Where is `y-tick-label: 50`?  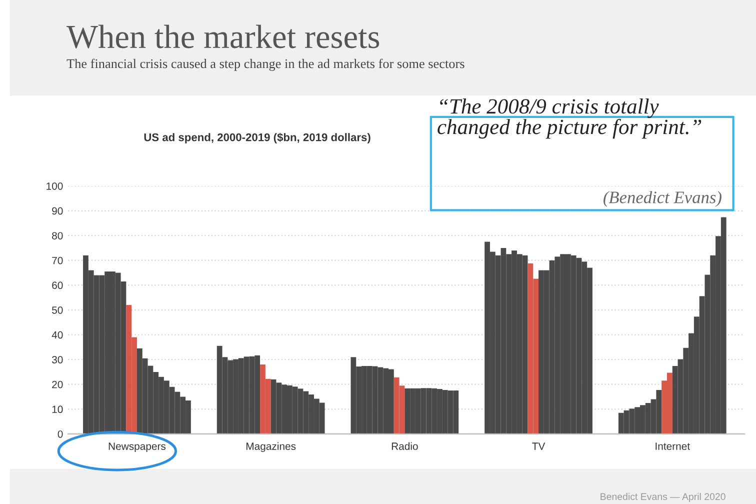 y-tick-label: 50 is located at coordinates (57, 310).